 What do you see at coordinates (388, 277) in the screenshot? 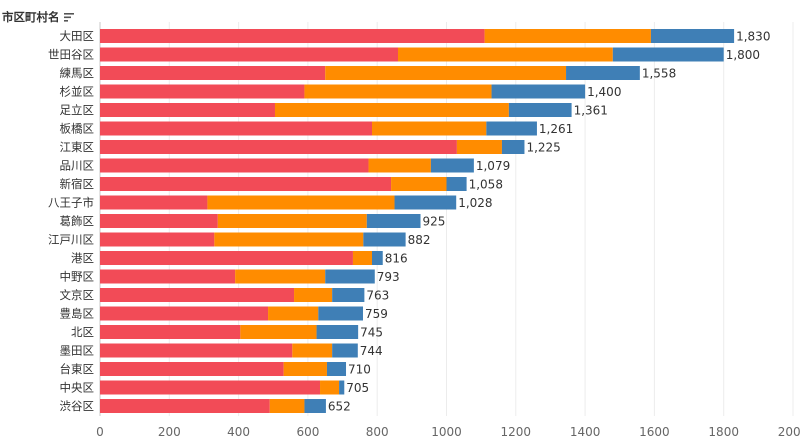
I see `total-value-label: 793` at bounding box center [388, 277].